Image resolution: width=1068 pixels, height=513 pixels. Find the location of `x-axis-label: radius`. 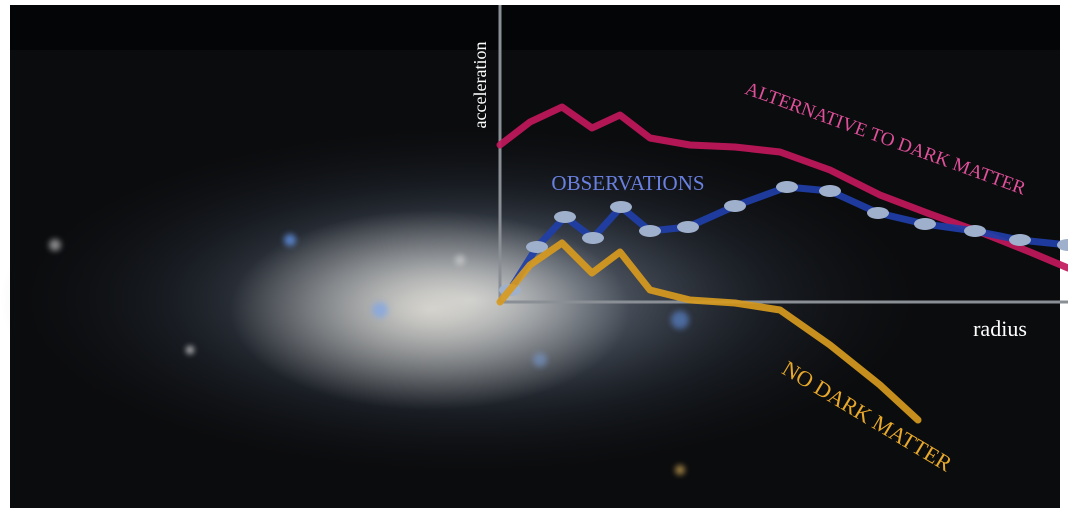

x-axis-label: radius is located at coordinates (1000, 328).